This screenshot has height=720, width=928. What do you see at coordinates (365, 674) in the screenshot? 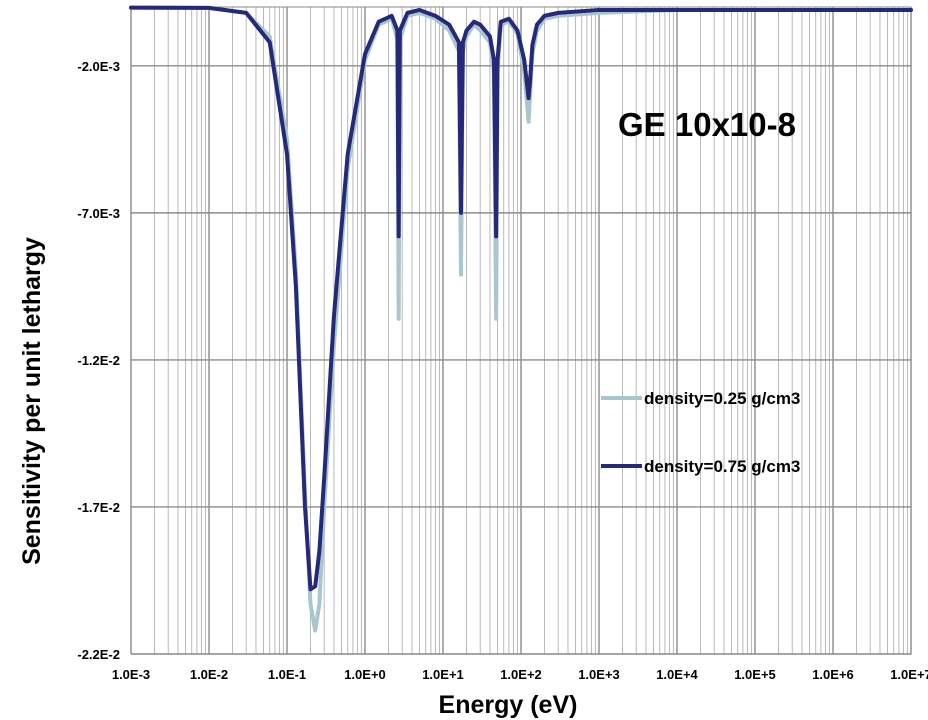
I see `x-tick-label: 1.0E+0` at bounding box center [365, 674].